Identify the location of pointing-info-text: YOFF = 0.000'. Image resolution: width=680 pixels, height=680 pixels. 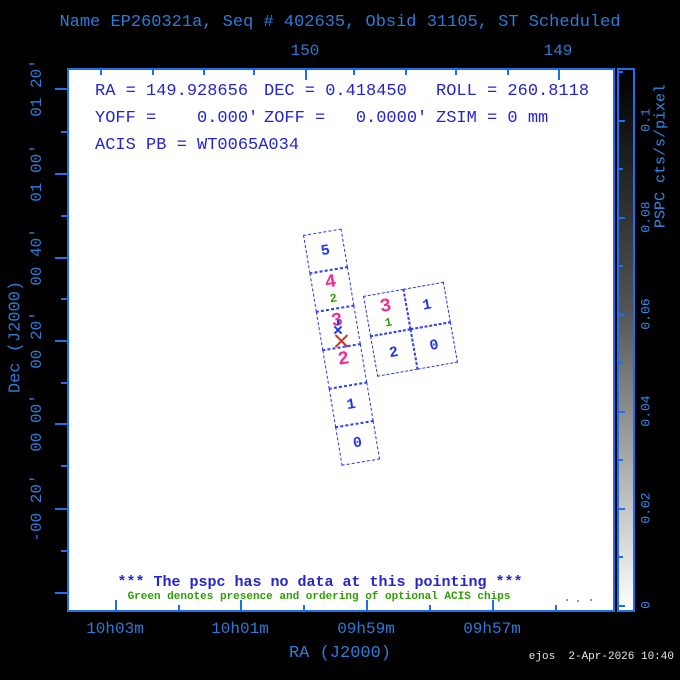
(177, 118).